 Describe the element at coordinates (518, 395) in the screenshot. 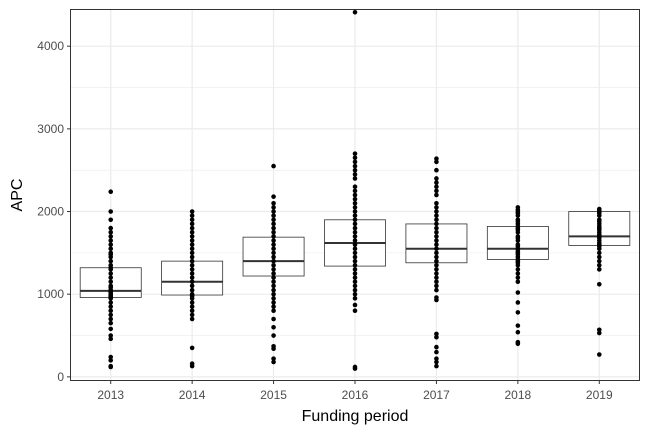

I see `x-tick-label: 2018` at that location.